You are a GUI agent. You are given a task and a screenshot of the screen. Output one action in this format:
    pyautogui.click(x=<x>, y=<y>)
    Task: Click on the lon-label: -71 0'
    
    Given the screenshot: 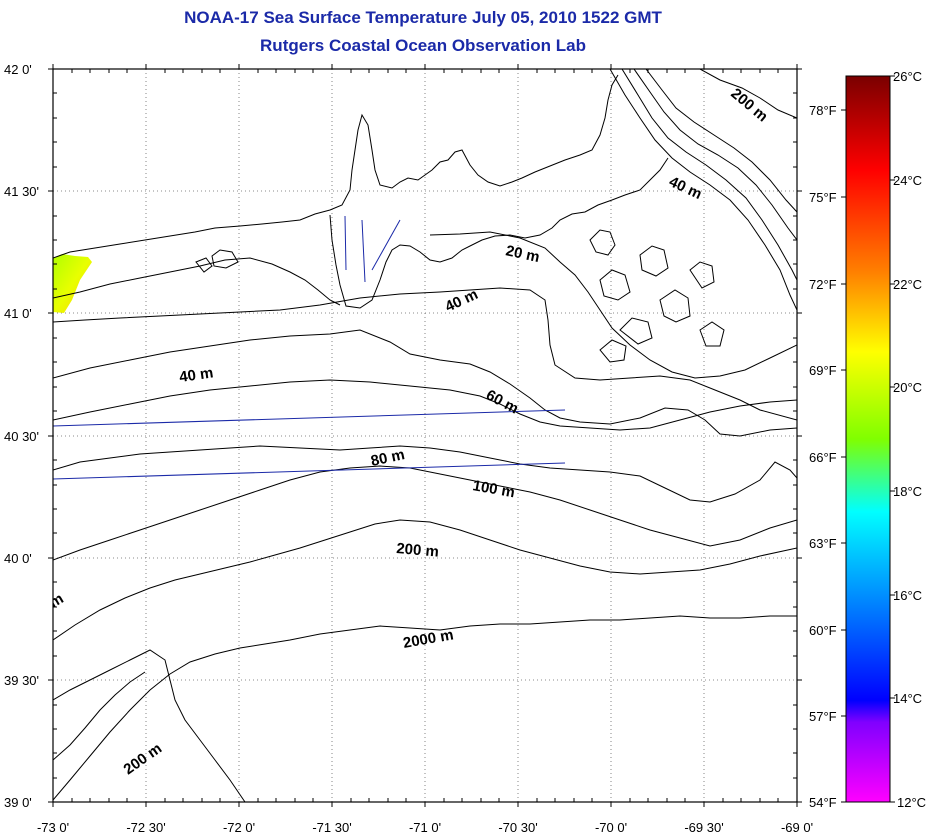 What is the action you would take?
    pyautogui.click(x=425, y=827)
    